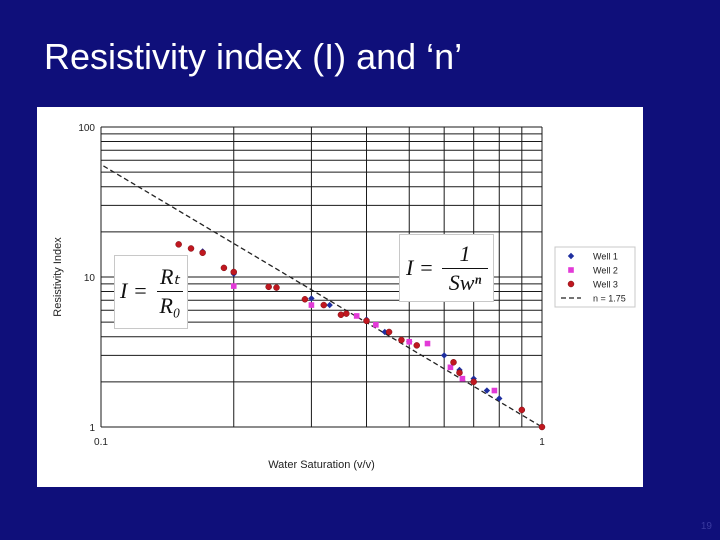 The width and height of the screenshot is (720, 540). I want to click on formula-right-lhs: I =, so click(420, 267).